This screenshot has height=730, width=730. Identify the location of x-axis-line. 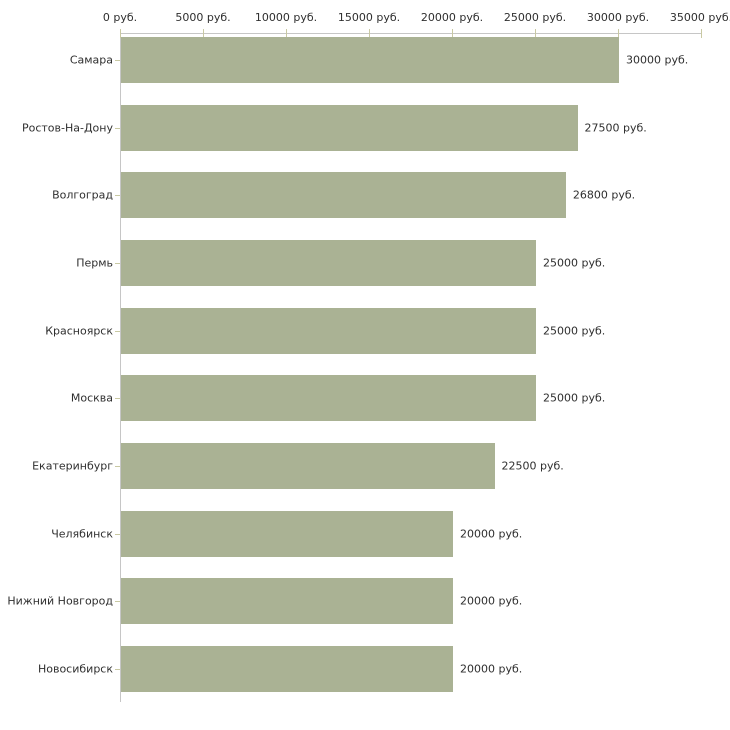
(410, 33).